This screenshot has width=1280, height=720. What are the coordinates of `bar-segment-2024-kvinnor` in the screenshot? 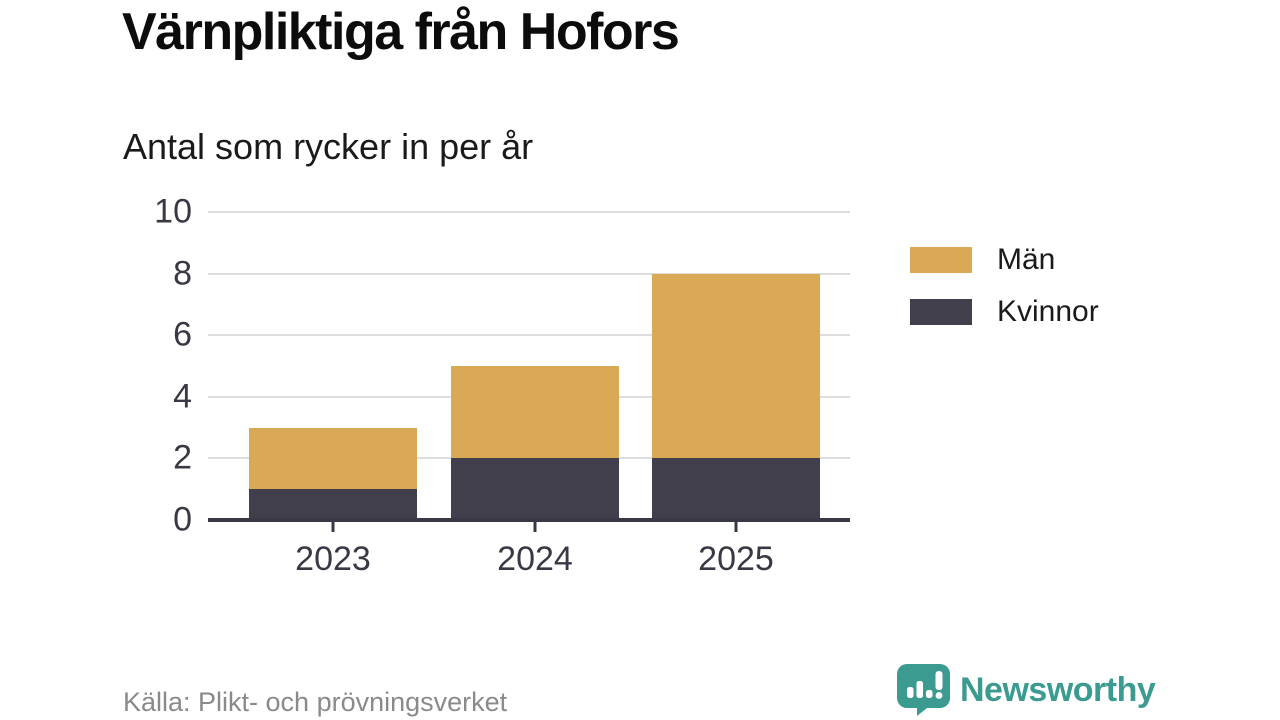 It's located at (535, 489).